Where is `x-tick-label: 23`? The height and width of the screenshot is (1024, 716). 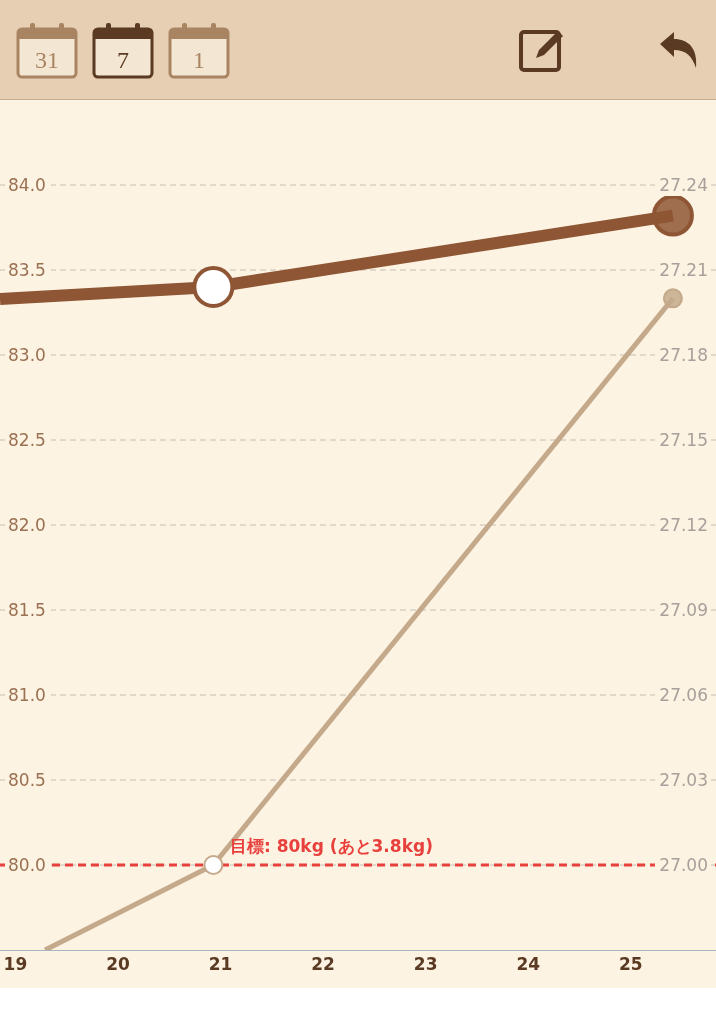
x-tick-label: 23 is located at coordinates (425, 964).